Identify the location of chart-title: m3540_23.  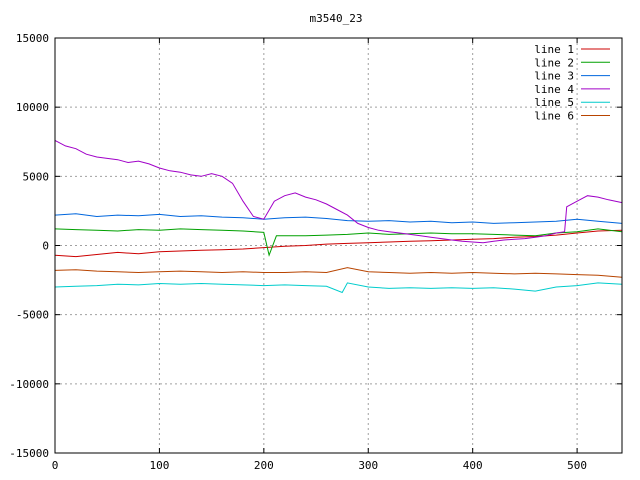
(336, 18).